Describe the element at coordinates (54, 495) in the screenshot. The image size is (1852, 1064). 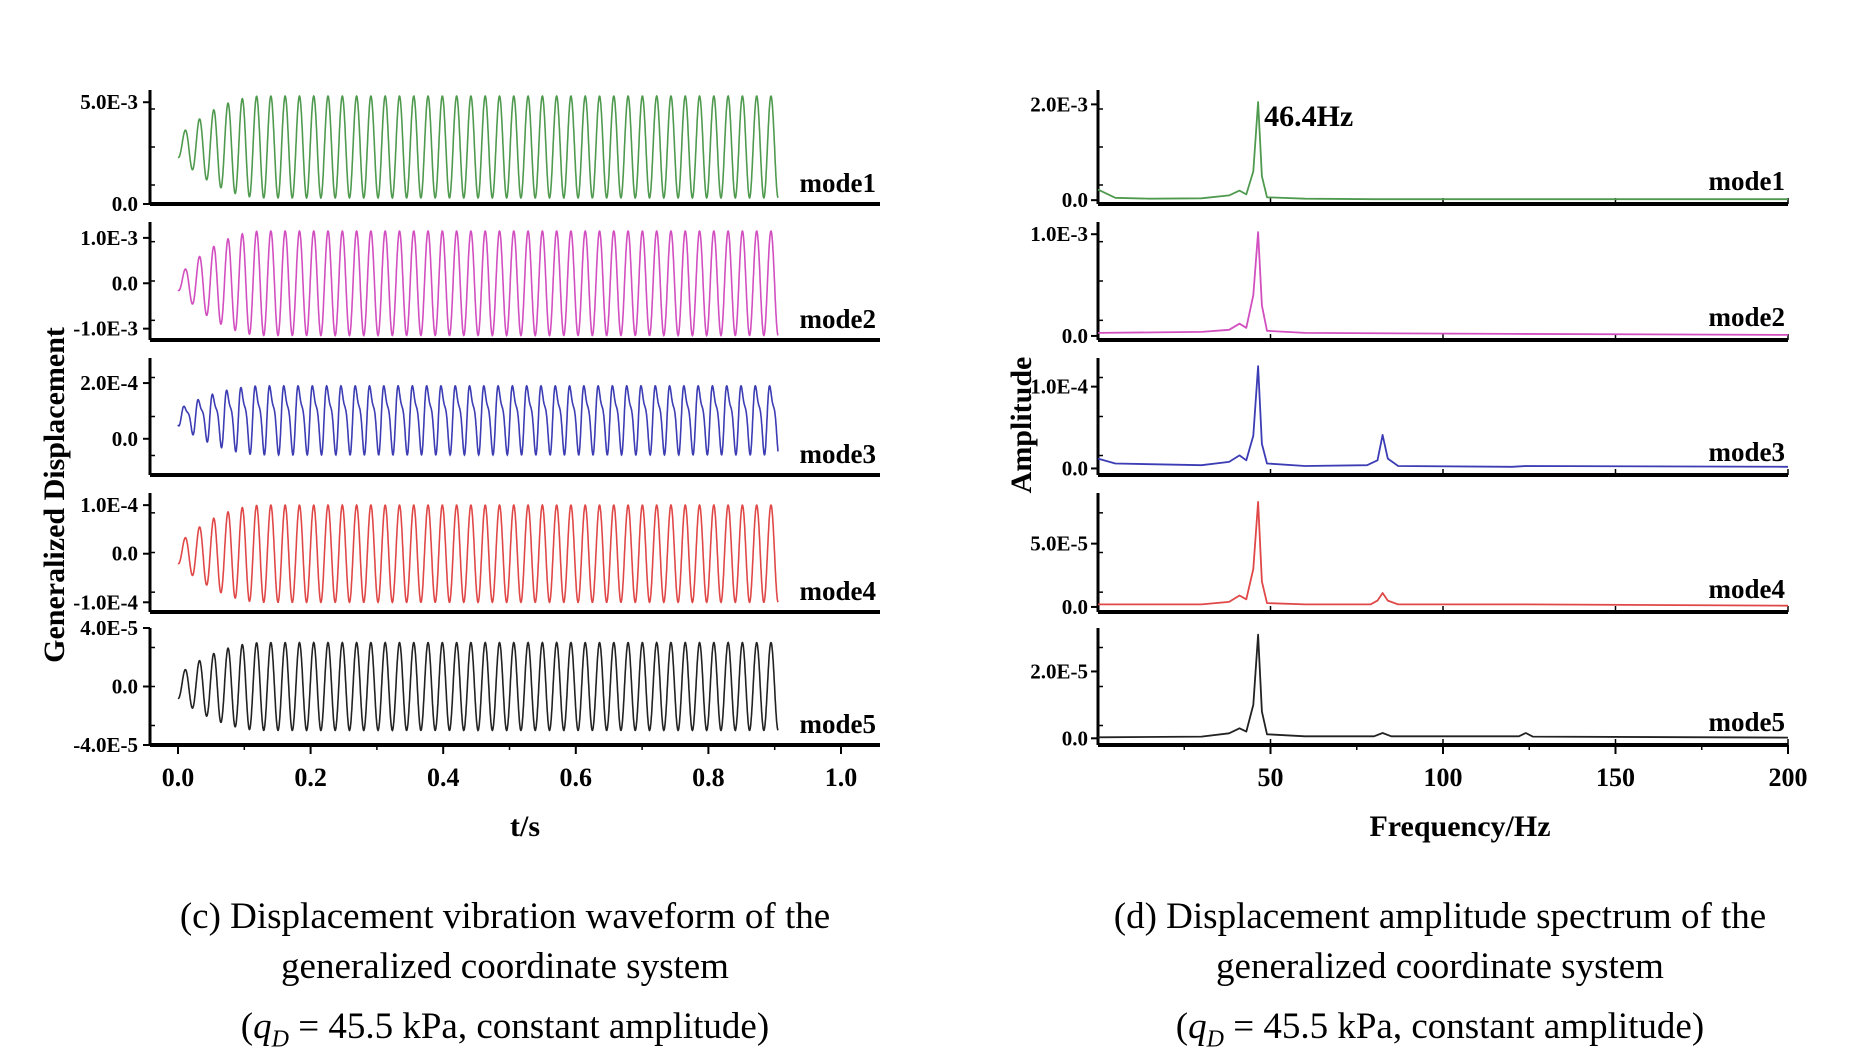
I see `y-axis-title: Generalized Displacement` at that location.